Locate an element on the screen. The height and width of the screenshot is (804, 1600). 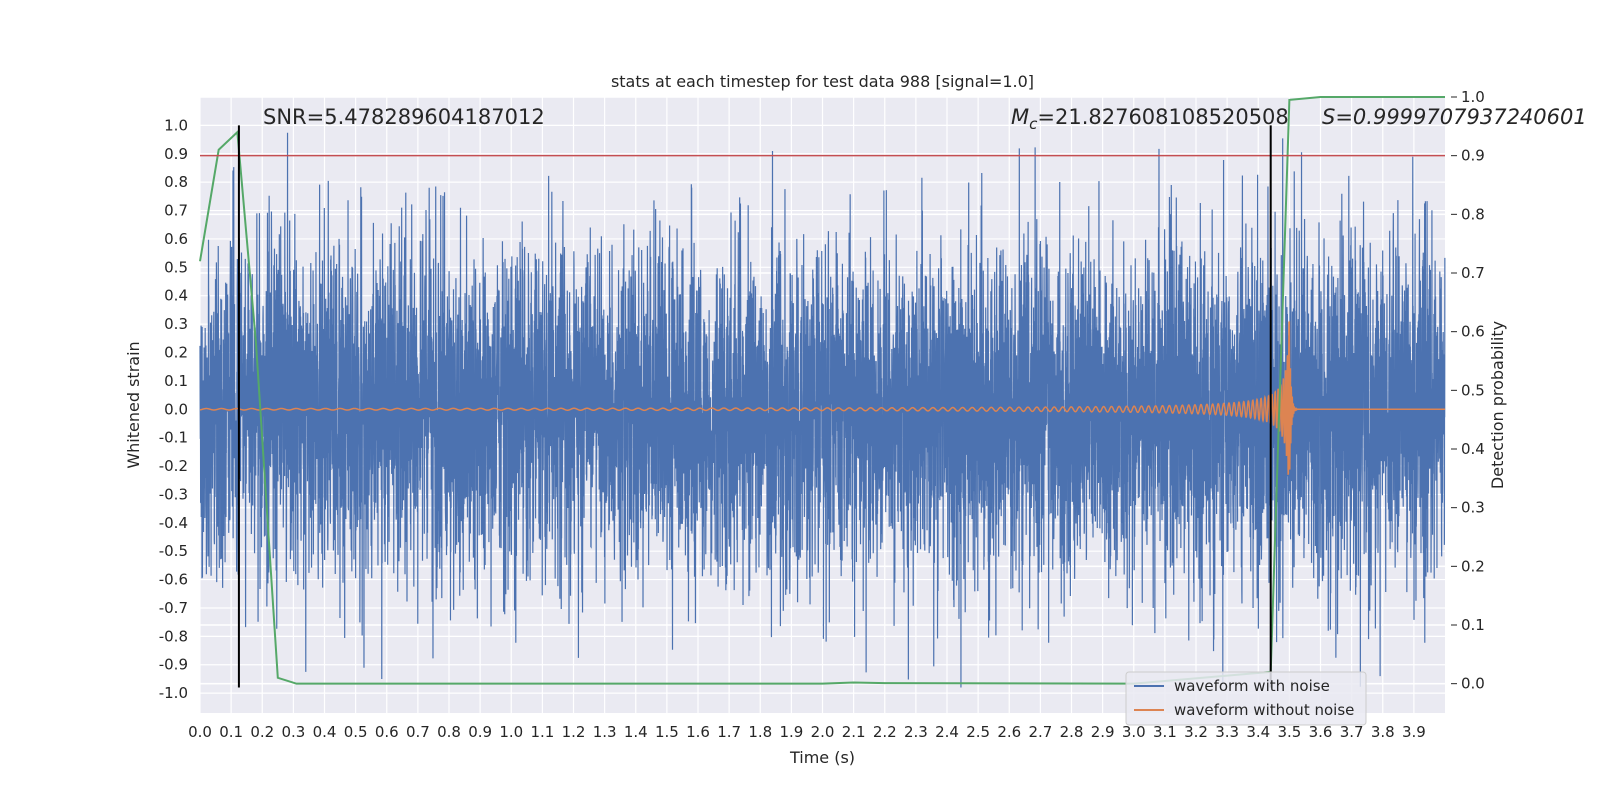
x-tick-label: 0.3 is located at coordinates (293, 732).